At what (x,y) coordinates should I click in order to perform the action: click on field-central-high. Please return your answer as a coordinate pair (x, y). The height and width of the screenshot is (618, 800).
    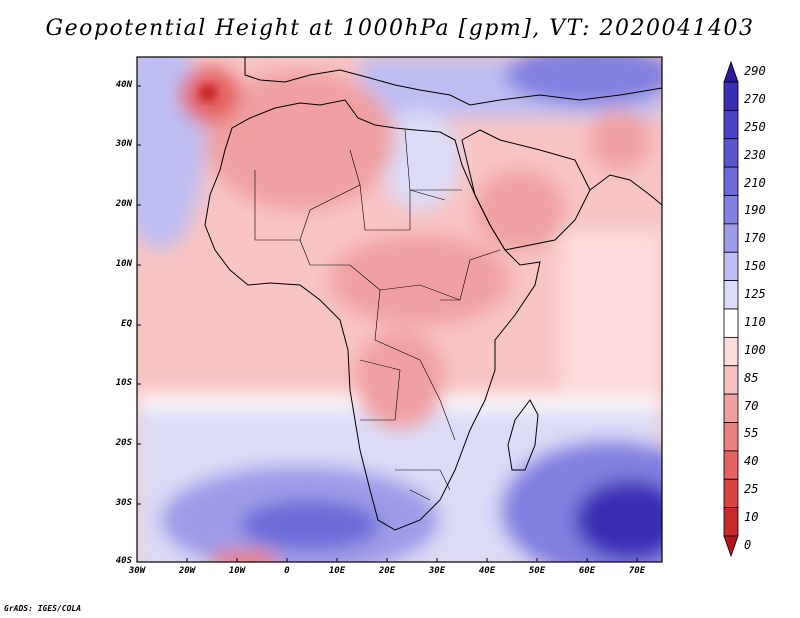
    Looking at the image, I should click on (420, 280).